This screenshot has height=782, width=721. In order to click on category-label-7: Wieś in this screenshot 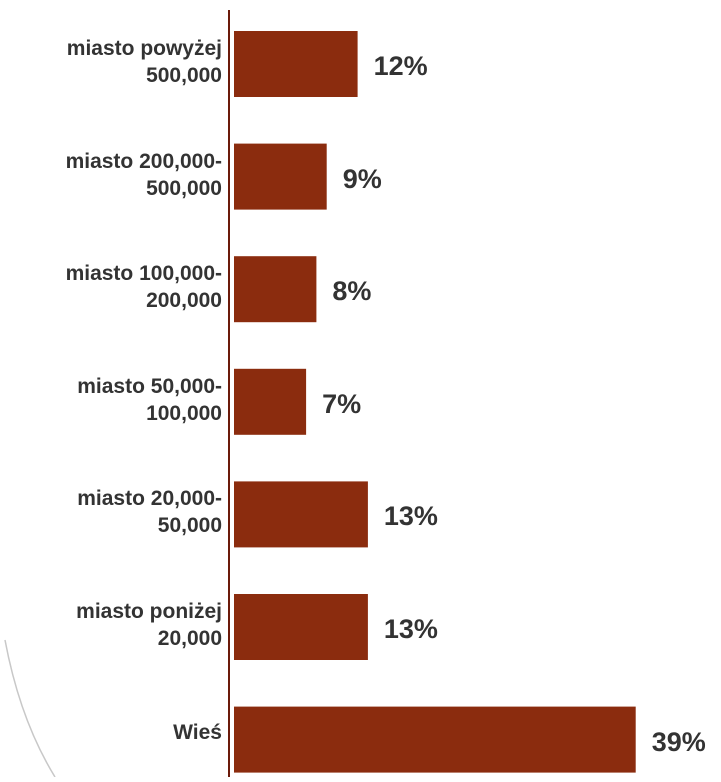, I will do `click(112, 732)`.